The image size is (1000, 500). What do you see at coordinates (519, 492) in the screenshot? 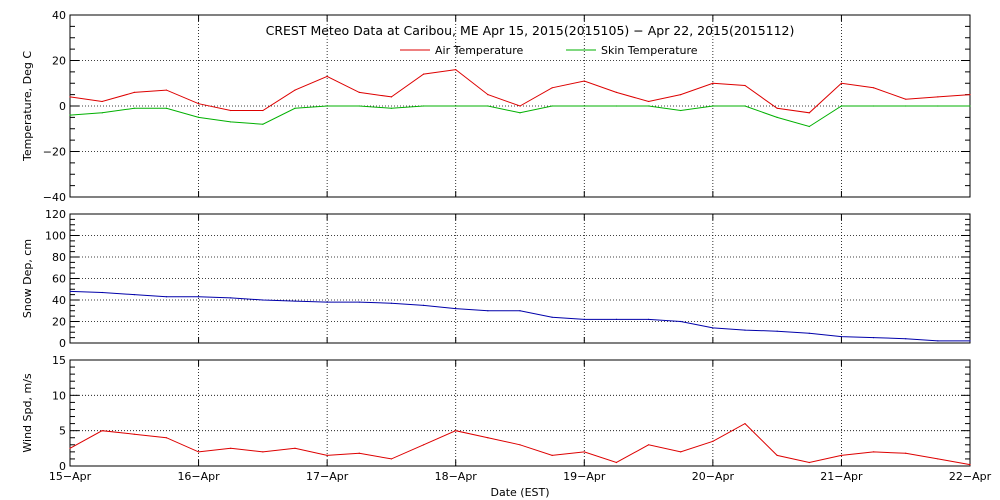
I see `x-axis-label: Date (EST)` at bounding box center [519, 492].